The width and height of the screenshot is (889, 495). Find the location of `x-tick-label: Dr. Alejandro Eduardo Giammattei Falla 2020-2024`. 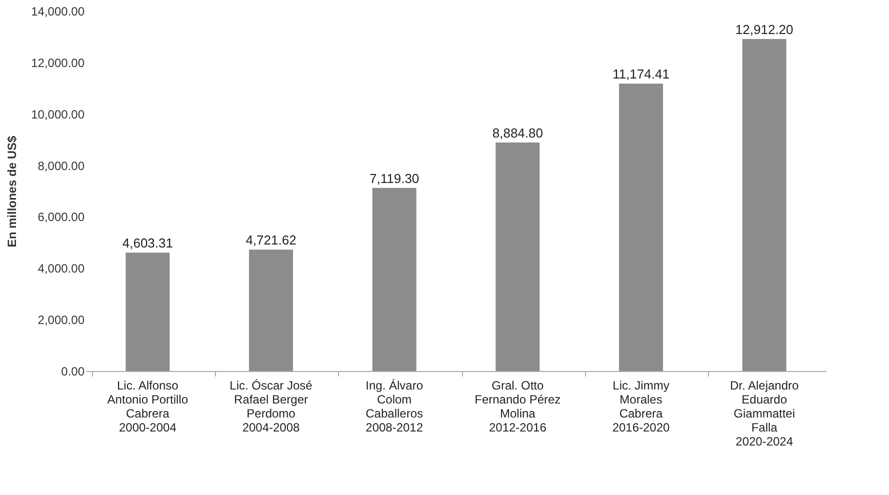

x-tick-label: Dr. Alejandro Eduardo Giammattei Falla 2020-2024 is located at coordinates (765, 413).